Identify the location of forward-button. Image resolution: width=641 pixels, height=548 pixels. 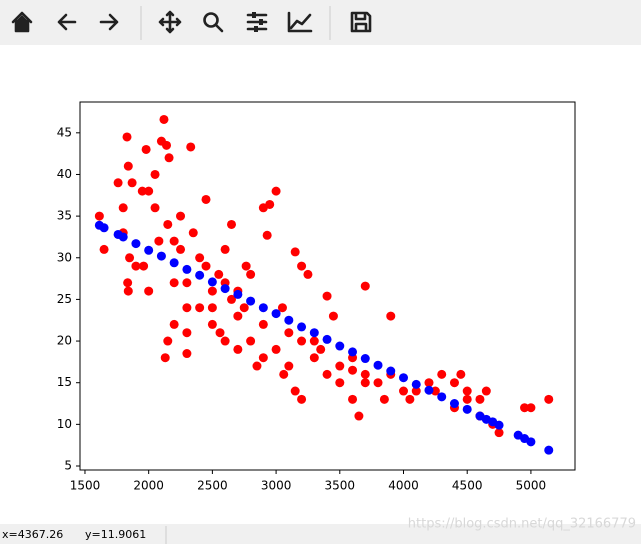
(109, 22).